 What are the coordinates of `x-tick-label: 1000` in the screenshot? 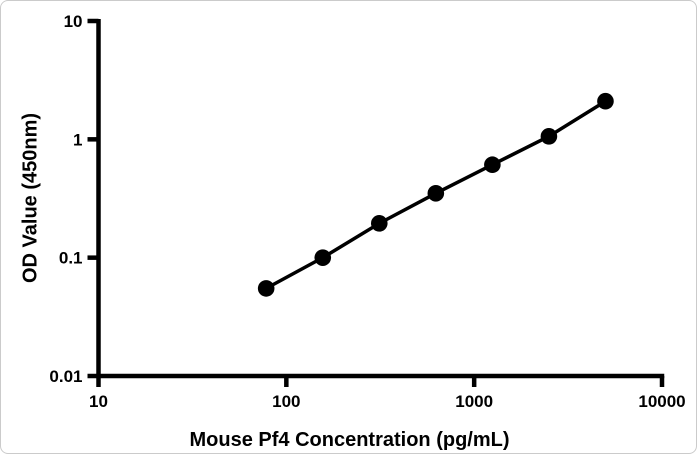 It's located at (474, 401).